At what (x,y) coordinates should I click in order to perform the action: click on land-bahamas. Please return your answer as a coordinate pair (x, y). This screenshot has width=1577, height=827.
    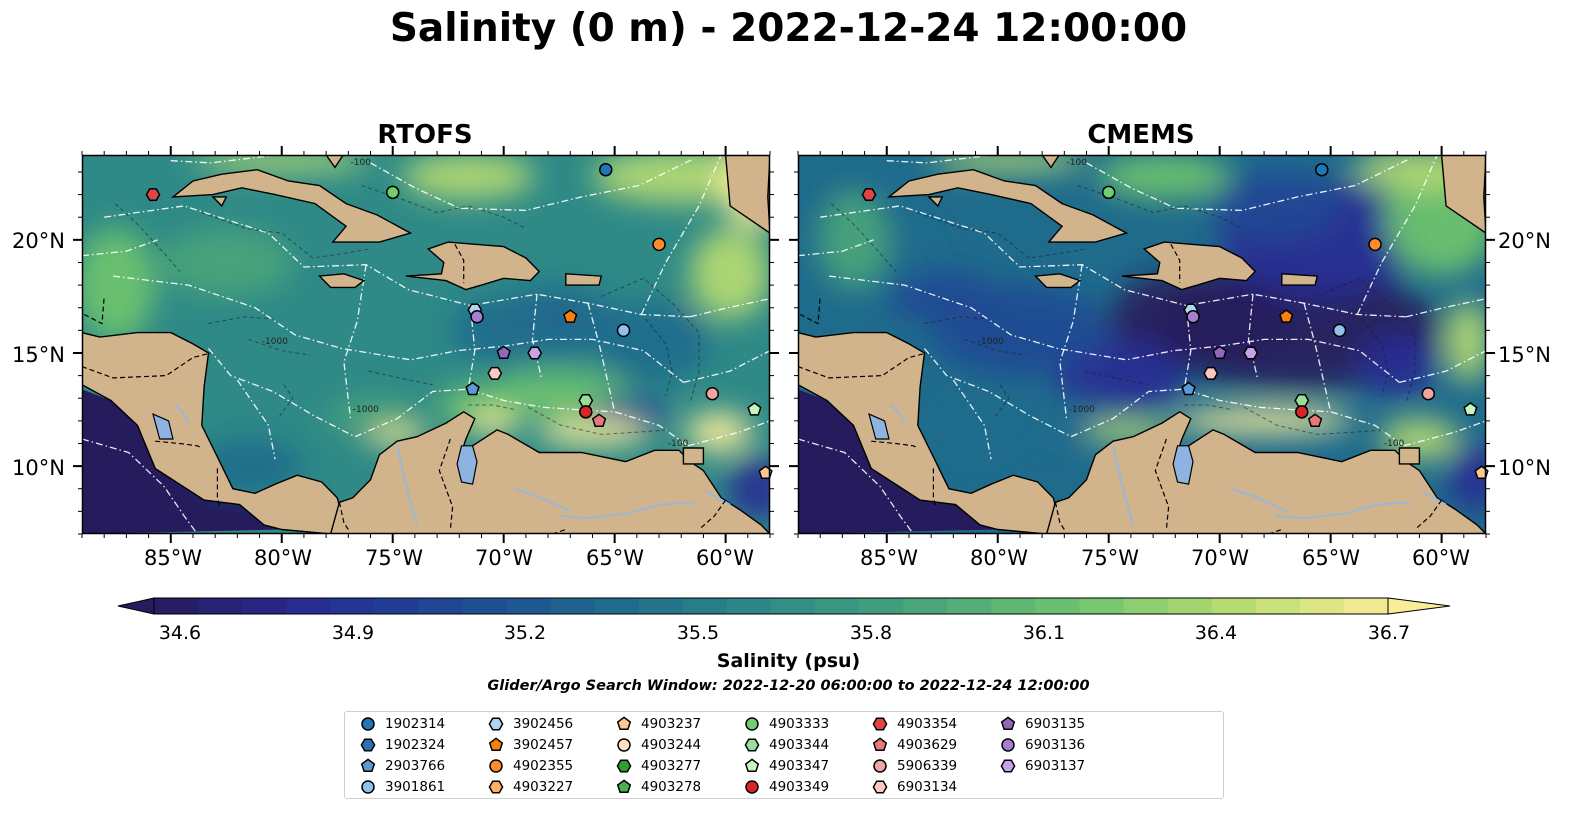
    Looking at the image, I should click on (335, 162).